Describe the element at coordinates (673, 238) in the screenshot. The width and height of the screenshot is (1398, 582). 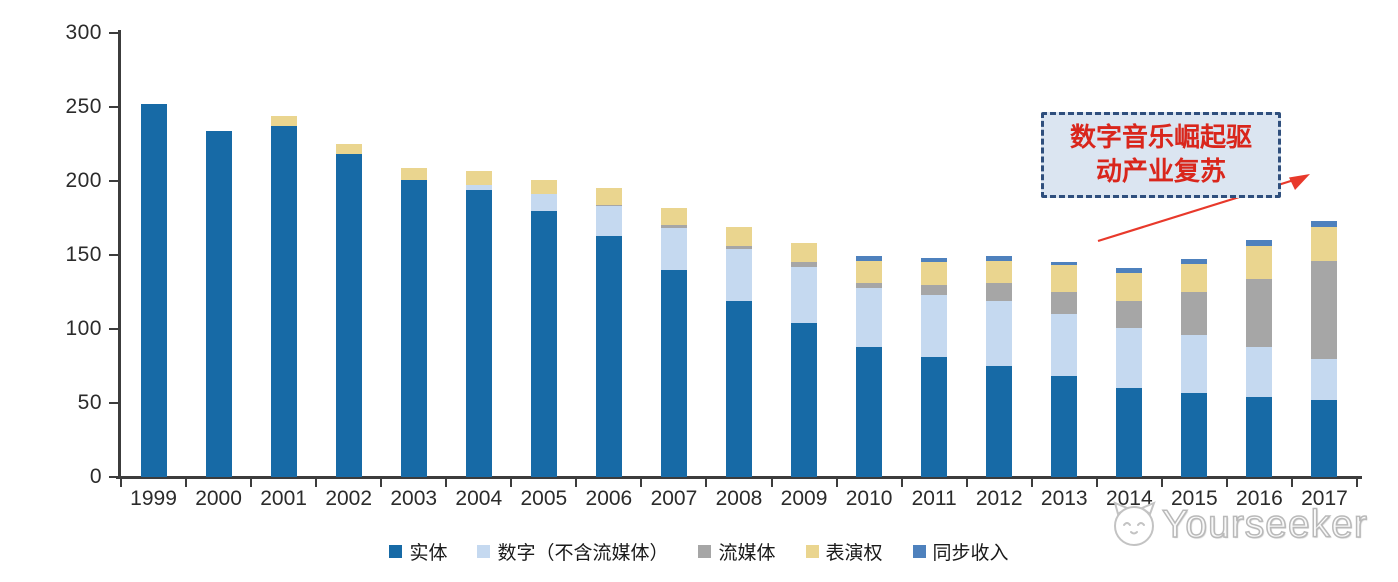
I see `bar-2007` at that location.